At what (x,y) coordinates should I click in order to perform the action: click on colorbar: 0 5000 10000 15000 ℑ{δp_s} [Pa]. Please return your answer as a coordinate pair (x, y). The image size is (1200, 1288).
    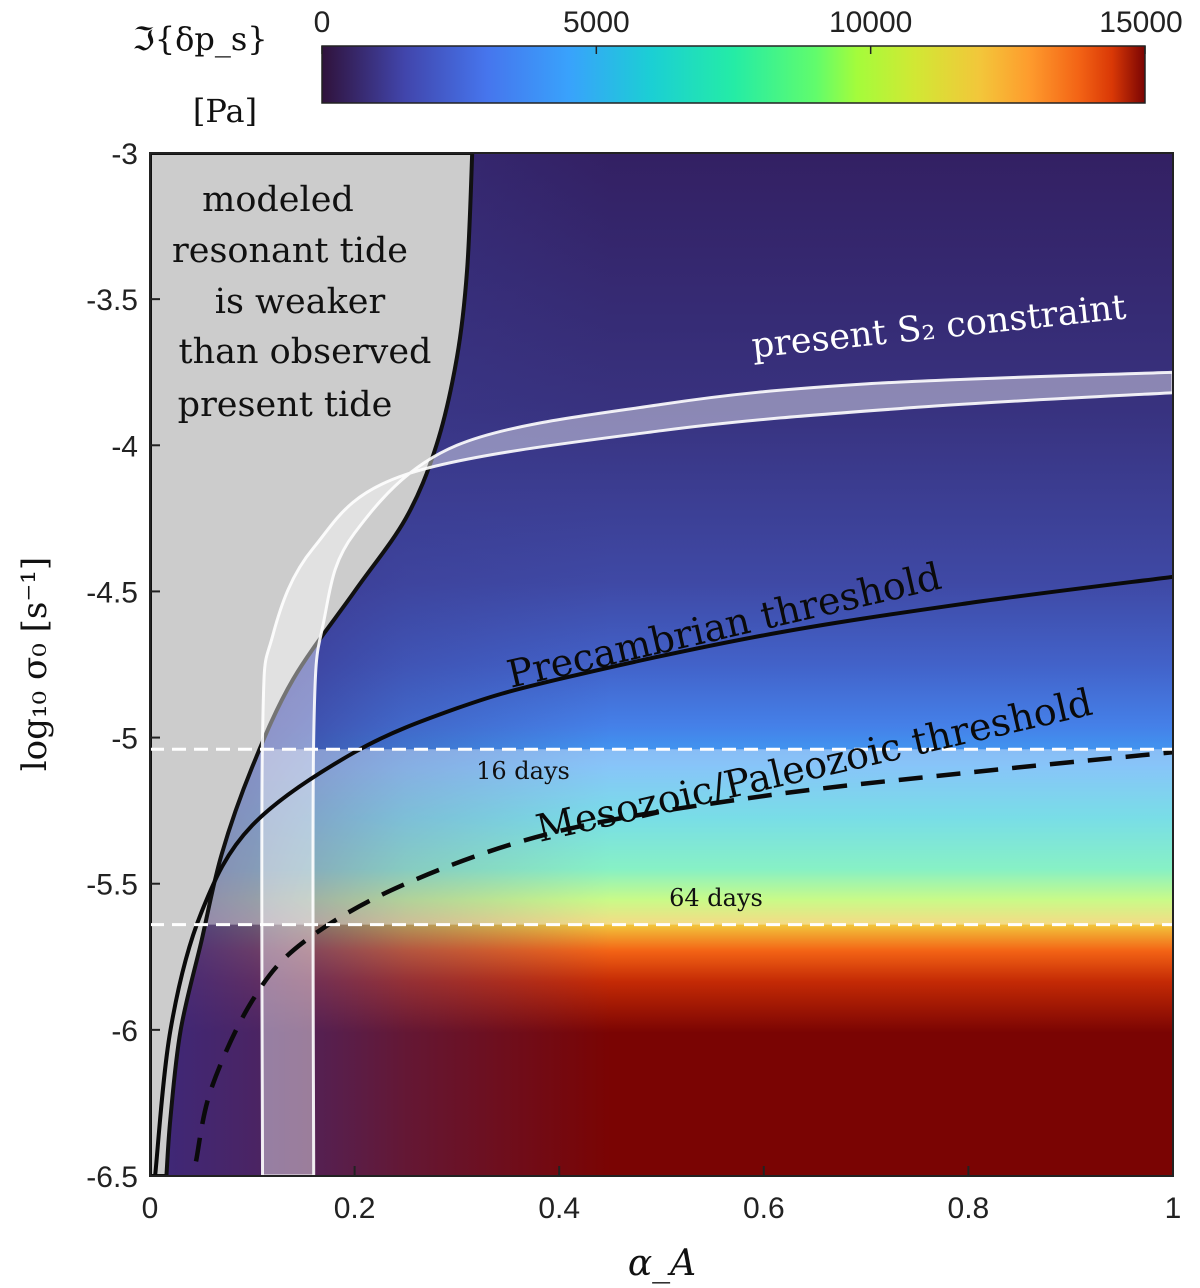
    Looking at the image, I should click on (657, 68).